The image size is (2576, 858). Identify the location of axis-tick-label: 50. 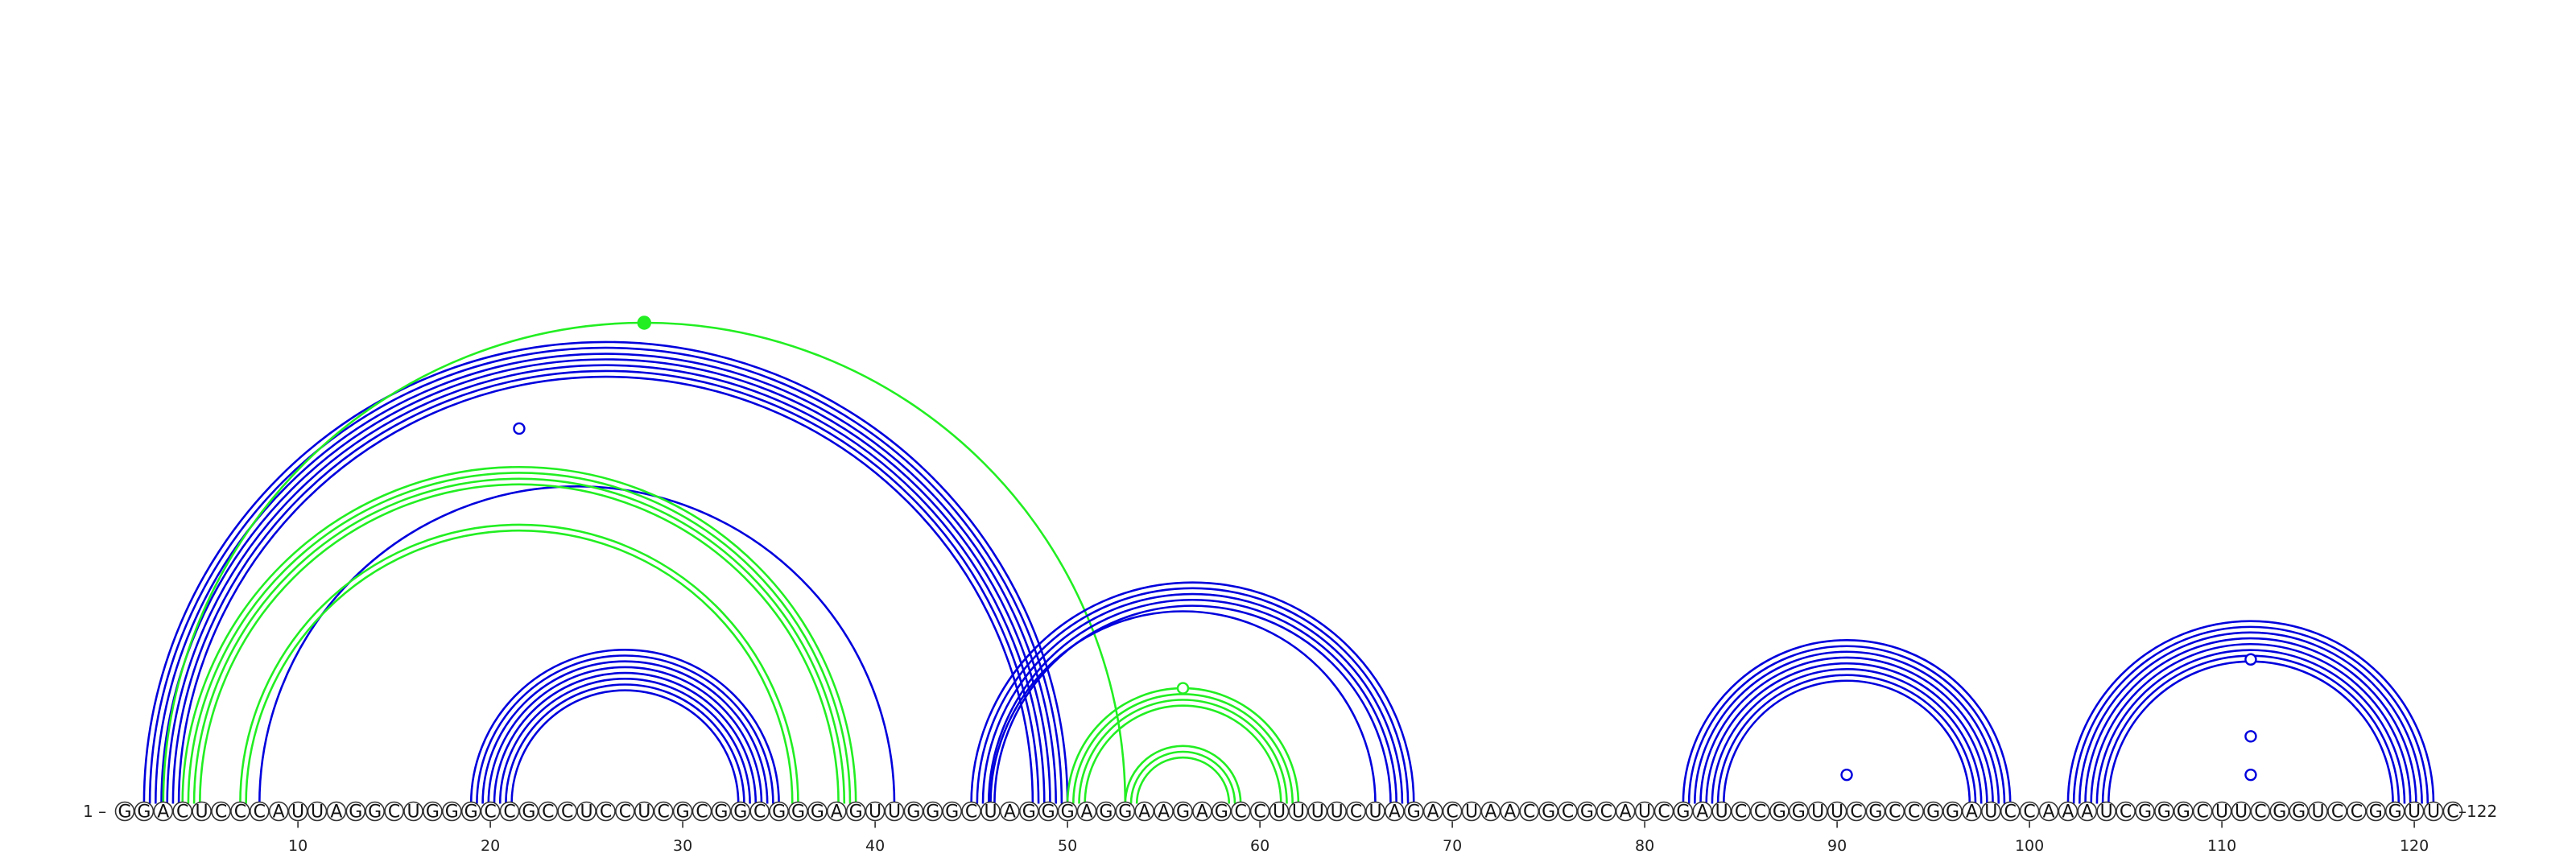
(1067, 846).